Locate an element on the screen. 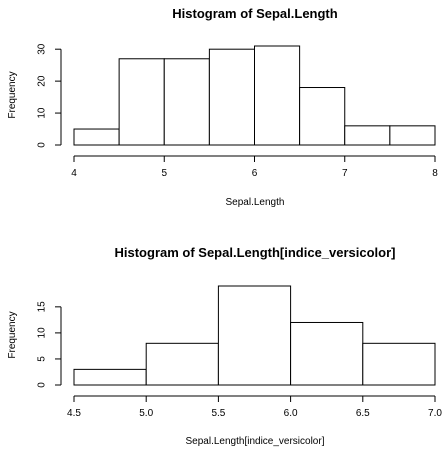 The width and height of the screenshot is (447, 450). y-tick-label: 20 is located at coordinates (42, 81).